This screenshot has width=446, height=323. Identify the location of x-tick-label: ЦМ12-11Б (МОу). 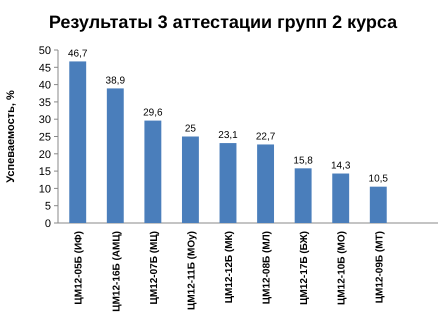
(192, 270).